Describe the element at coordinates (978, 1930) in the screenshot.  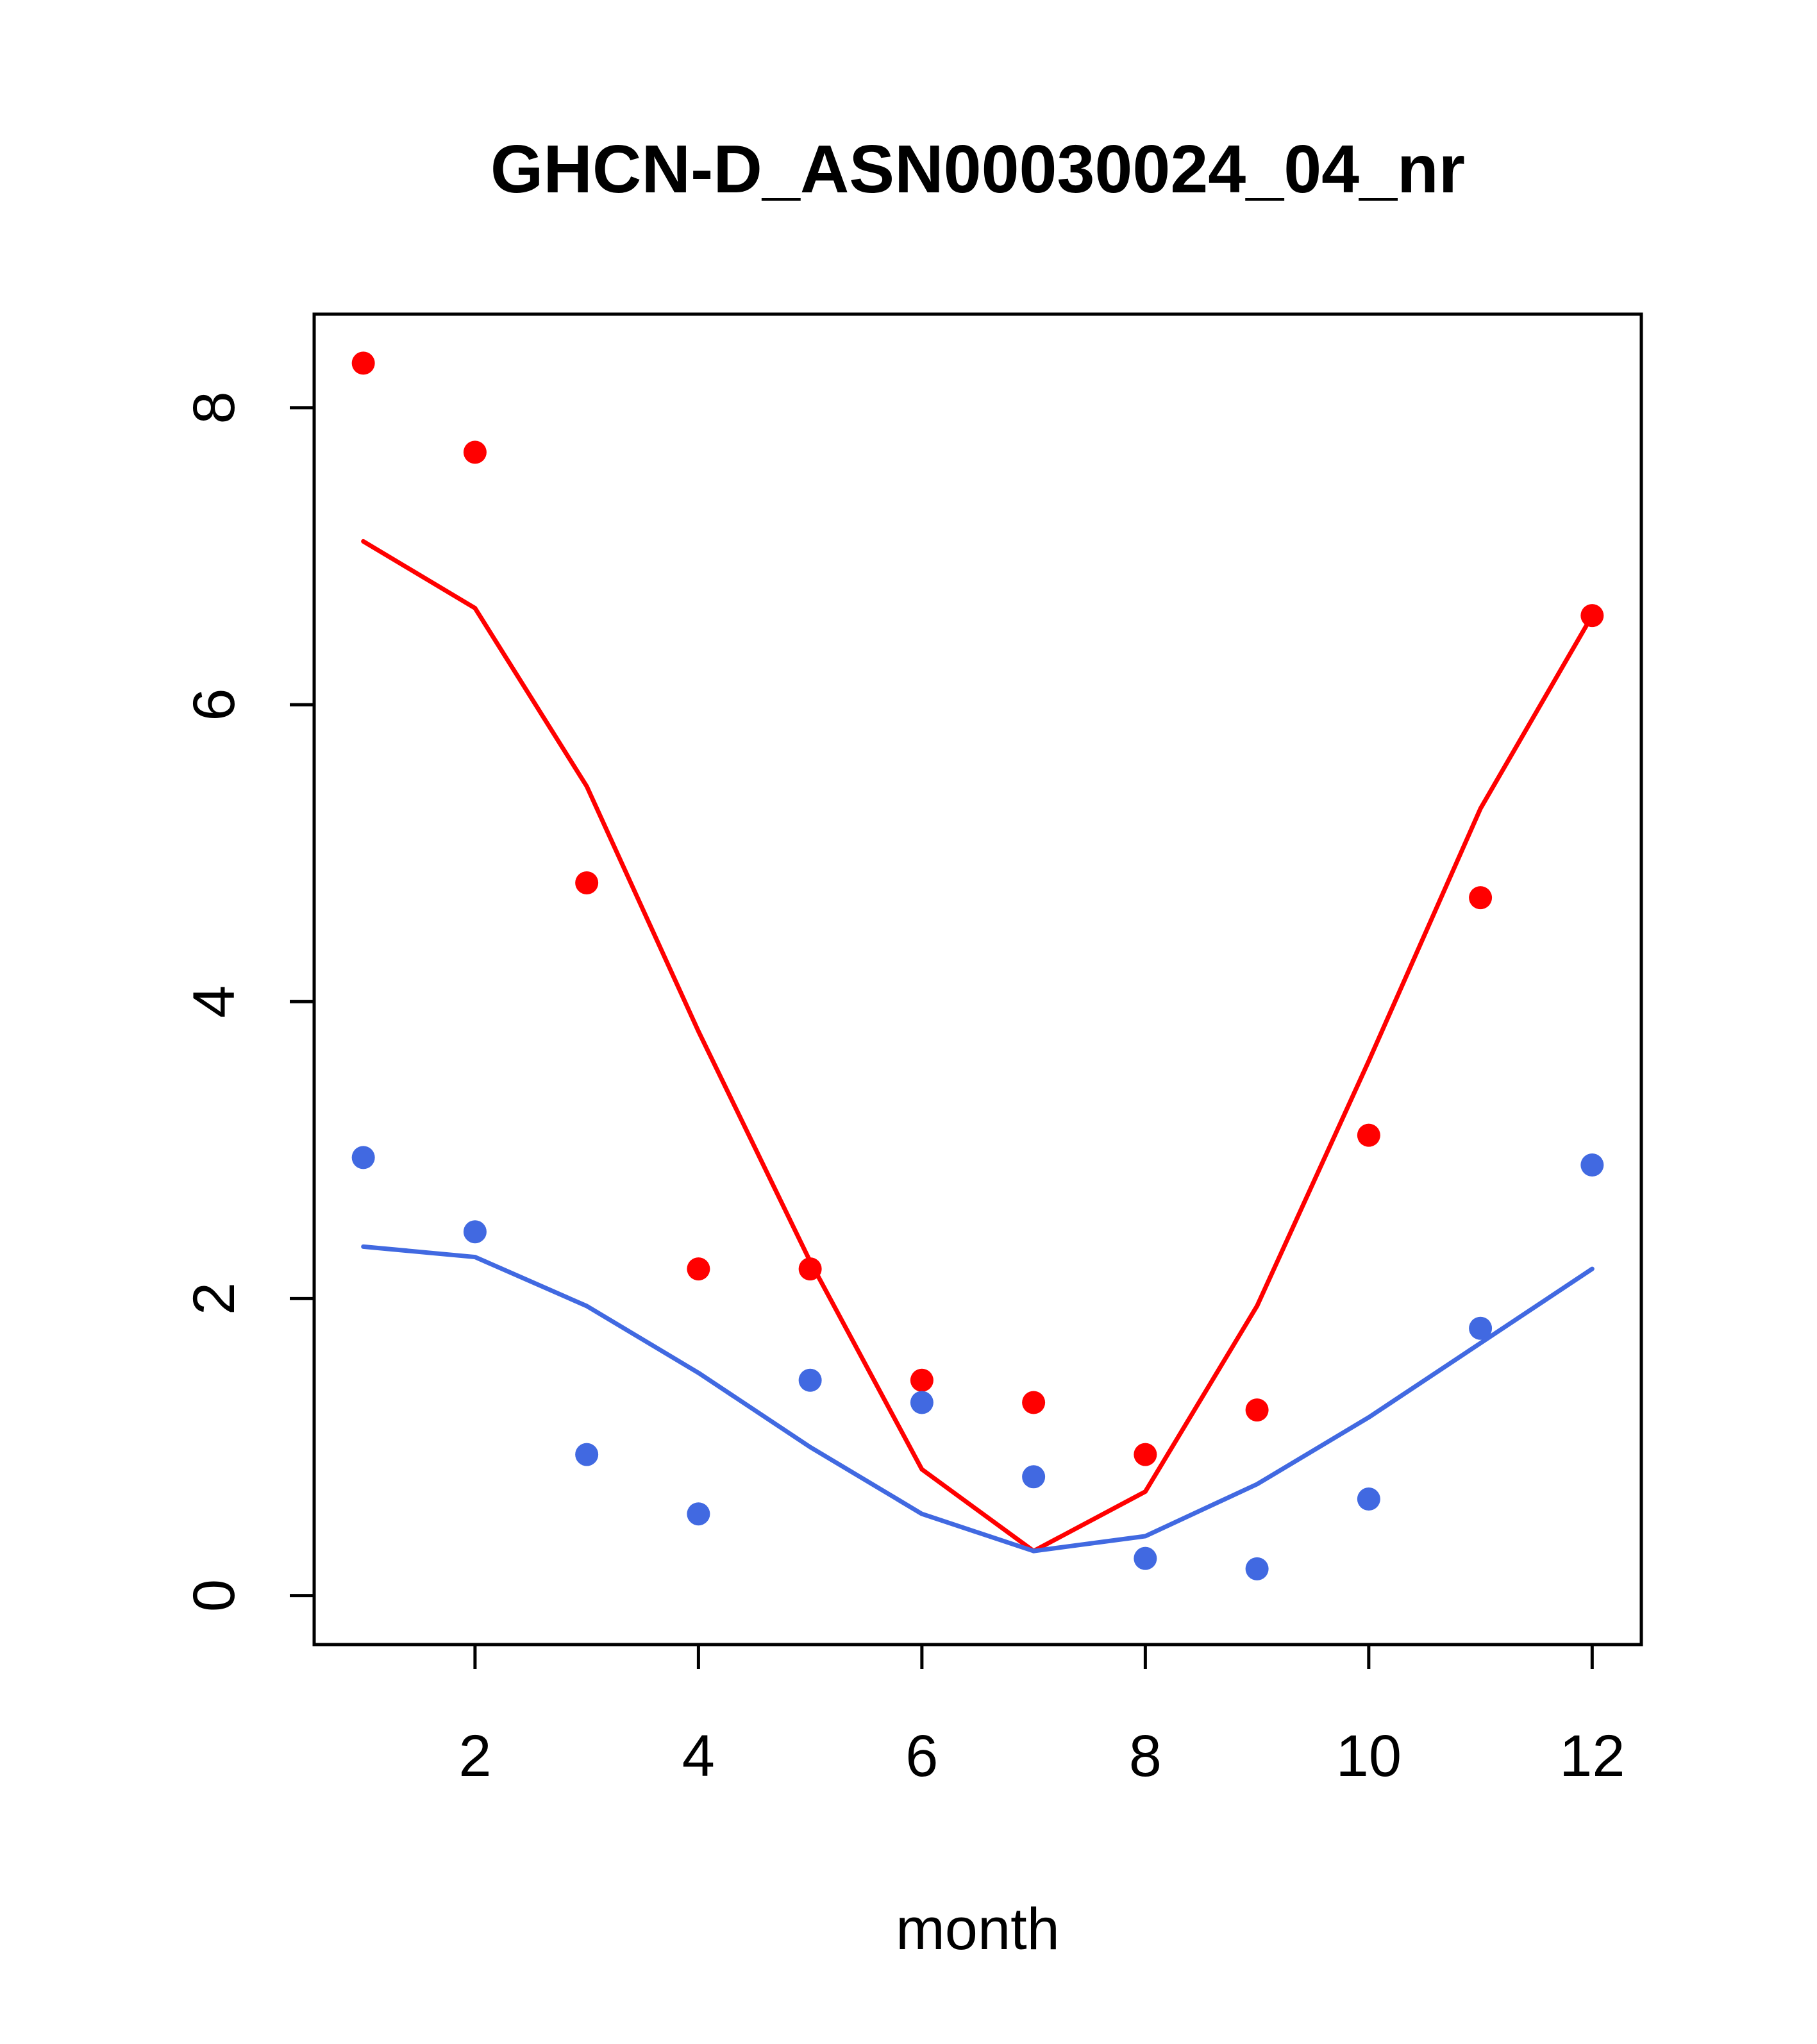
I see `x-axis-label: month` at that location.